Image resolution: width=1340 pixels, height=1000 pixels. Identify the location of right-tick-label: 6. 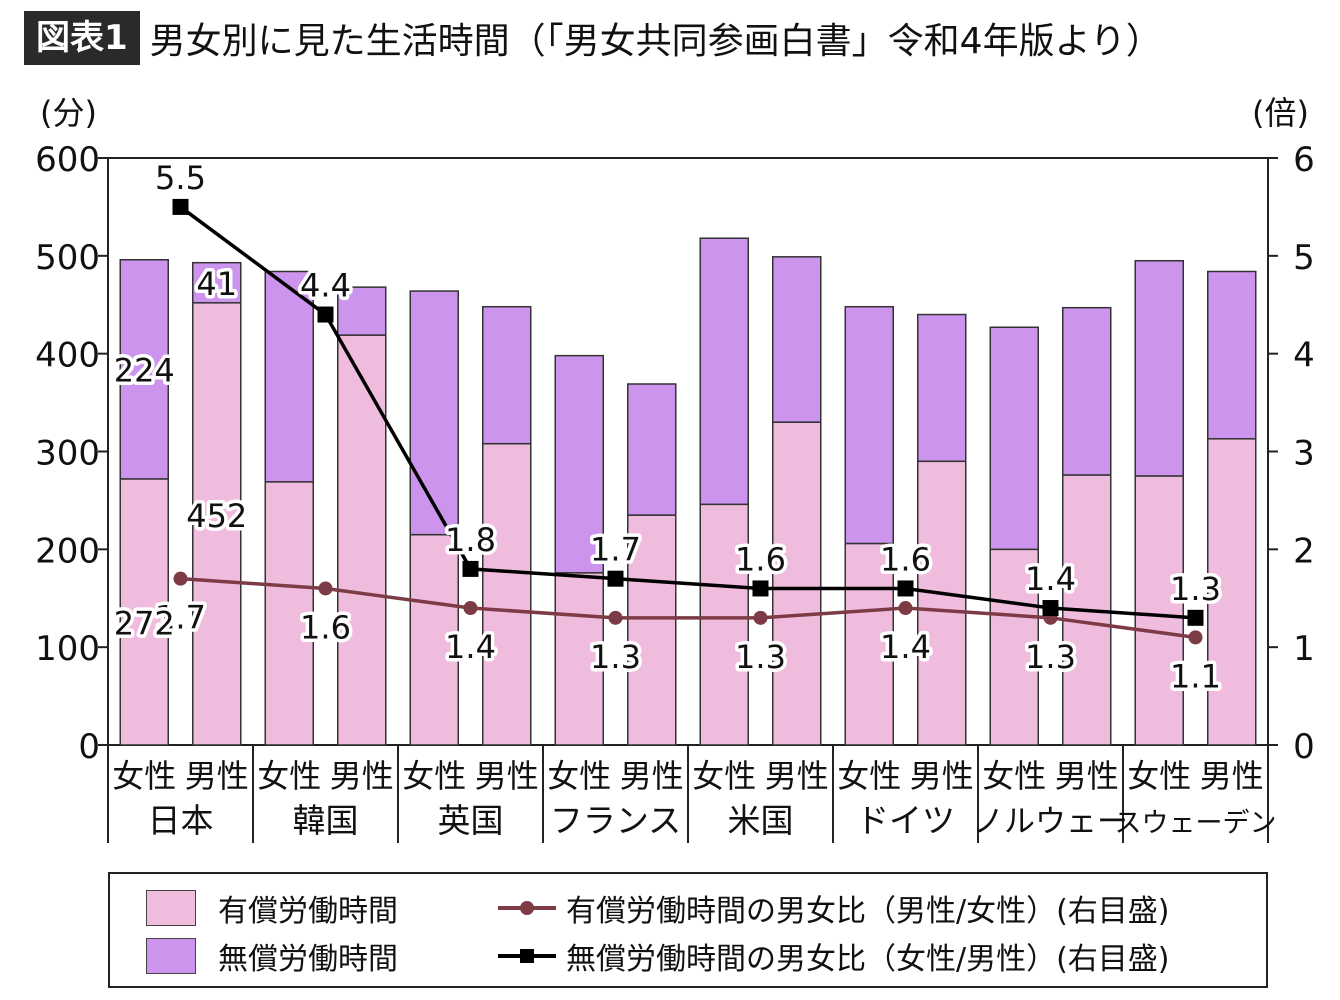
(1304, 160).